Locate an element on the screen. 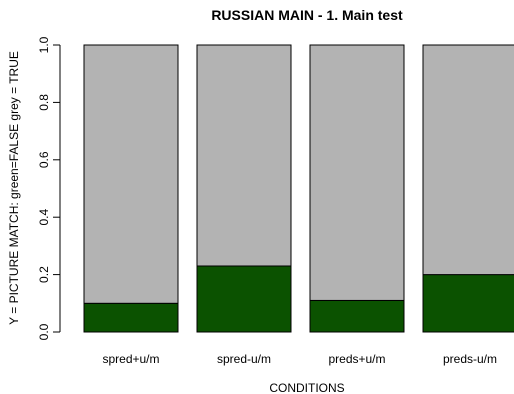 The height and width of the screenshot is (394, 514). x-tick-label: spred+u/m is located at coordinates (130, 359).